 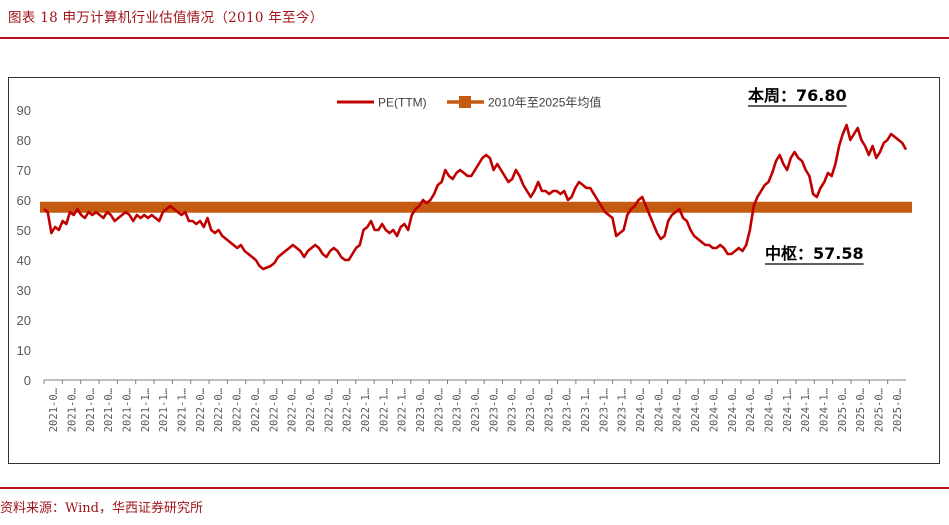 What do you see at coordinates (402, 103) in the screenshot?
I see `legend-label-pe: PE(TTM)` at bounding box center [402, 103].